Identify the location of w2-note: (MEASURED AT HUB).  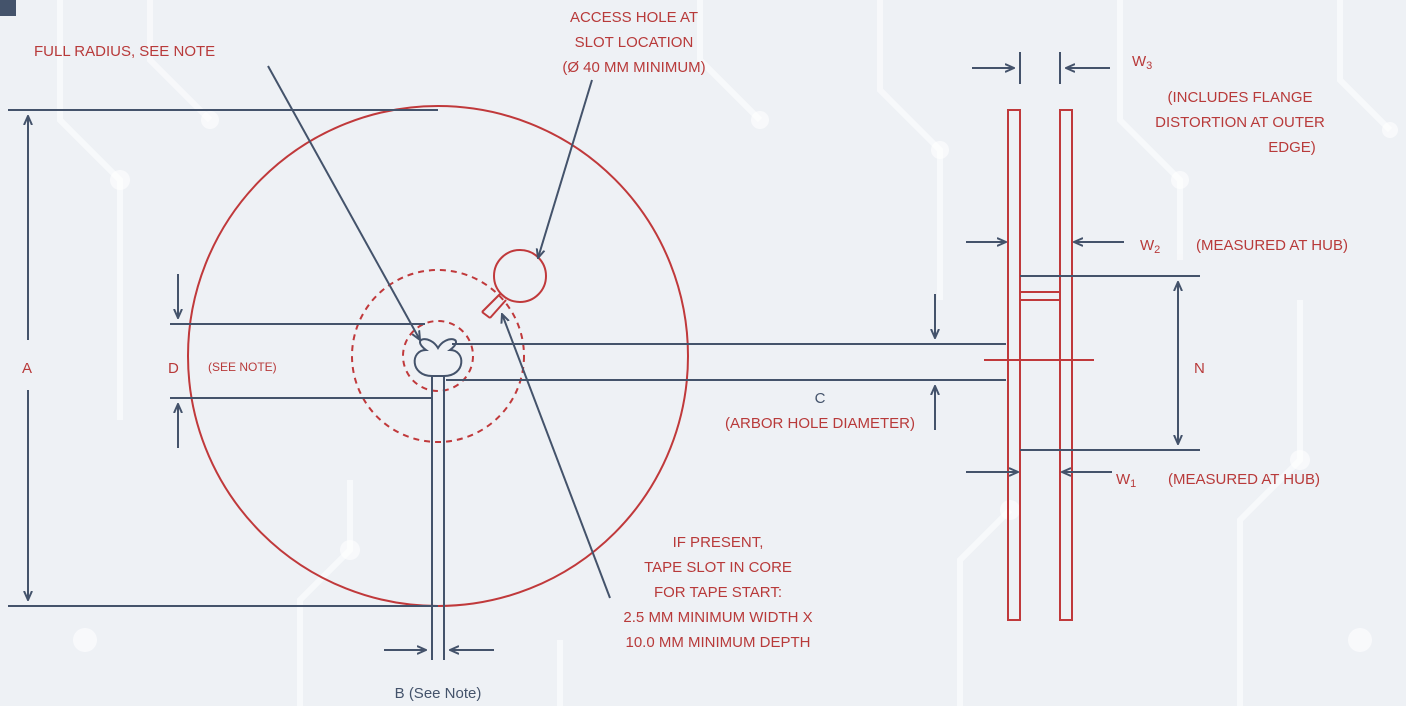
(1272, 245).